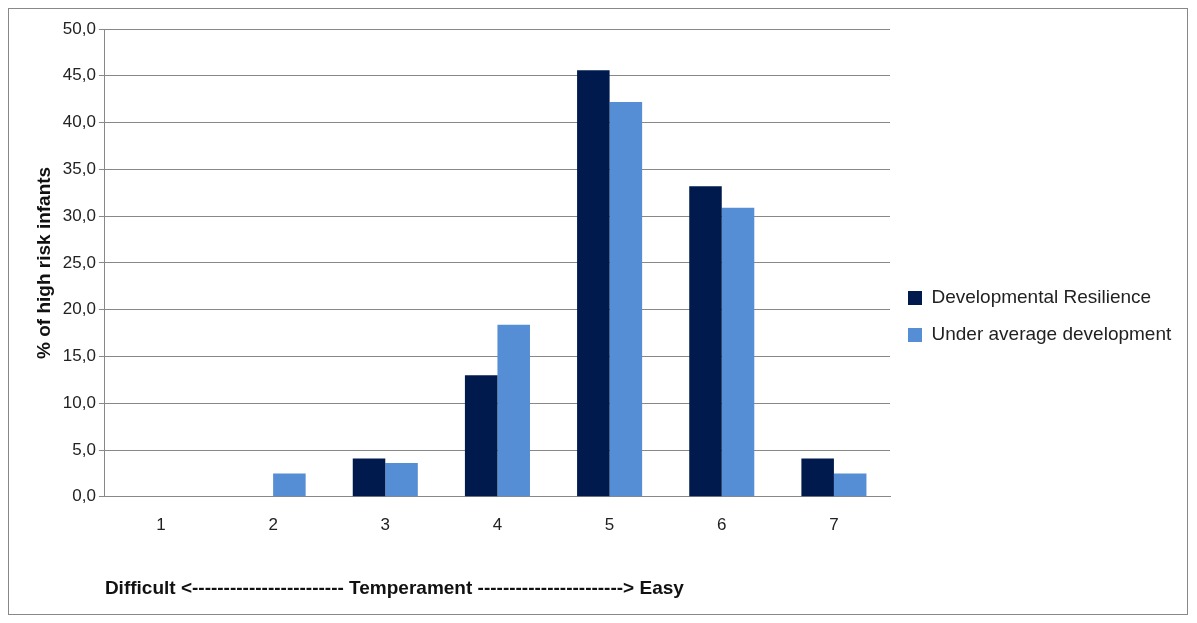  I want to click on legend-label: Developmental Resilience, so click(1041, 297).